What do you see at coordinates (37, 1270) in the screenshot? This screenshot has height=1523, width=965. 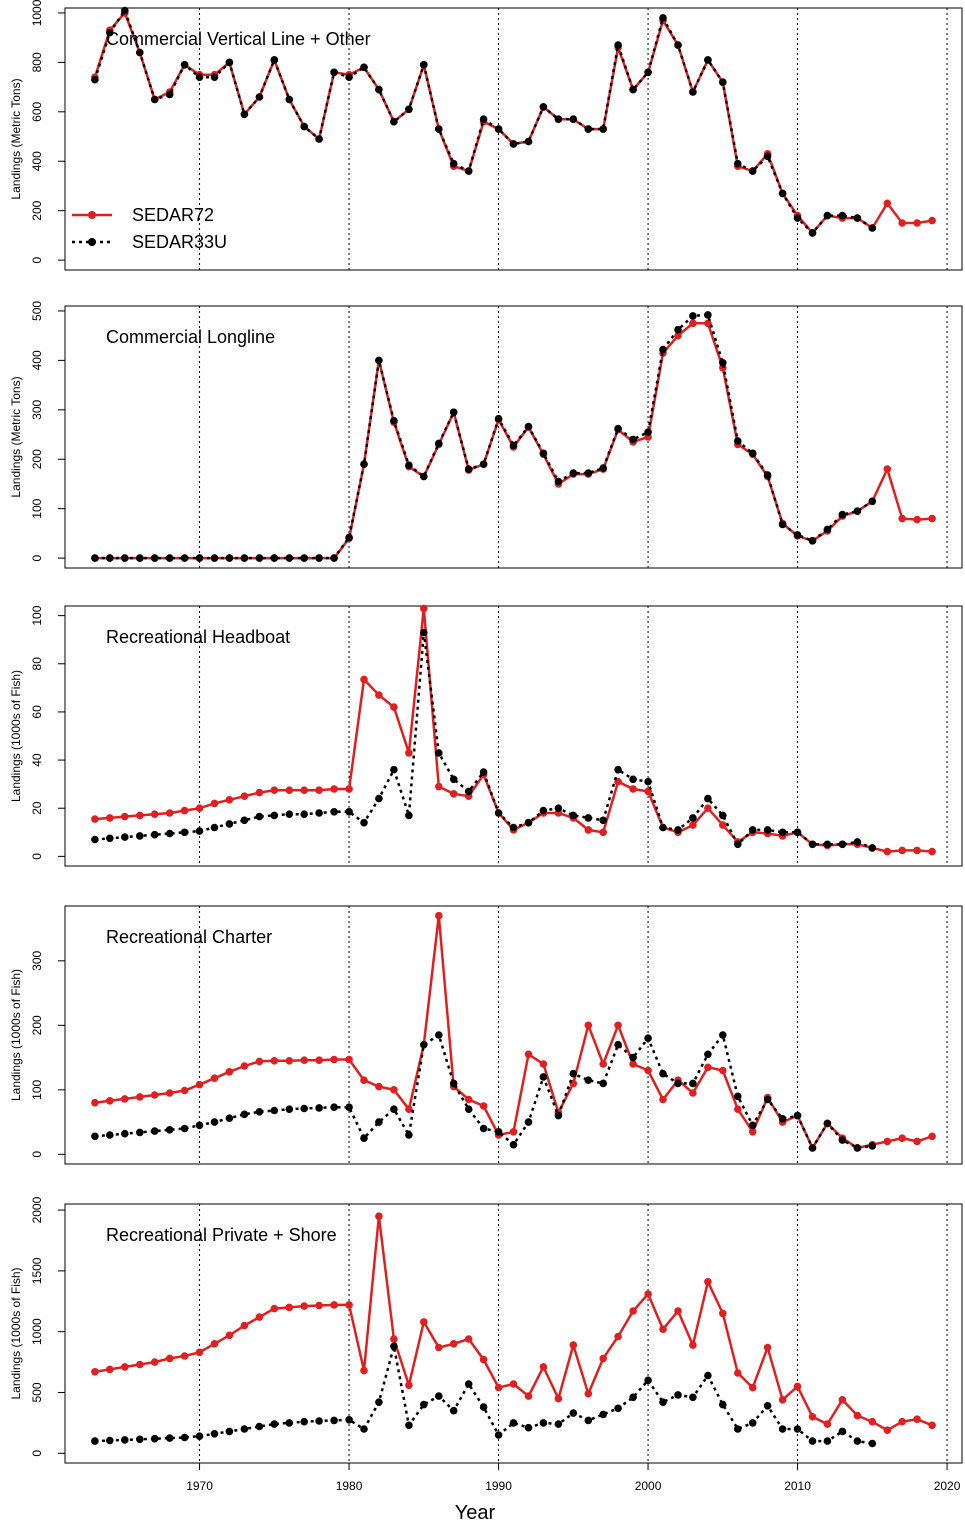 I see `y-tick-label: 1500` at bounding box center [37, 1270].